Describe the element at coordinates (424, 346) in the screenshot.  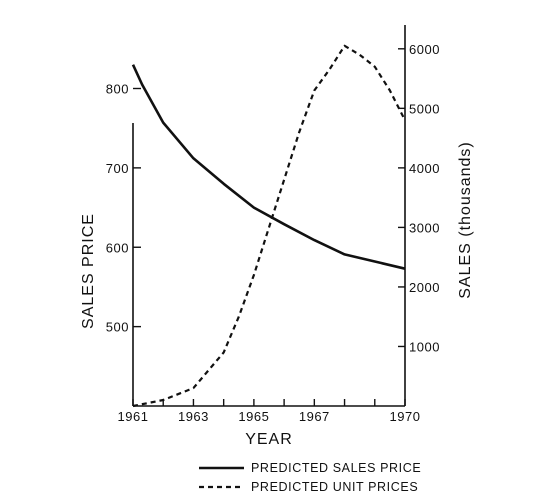
I see `right-y-tick-label: 1000` at that location.